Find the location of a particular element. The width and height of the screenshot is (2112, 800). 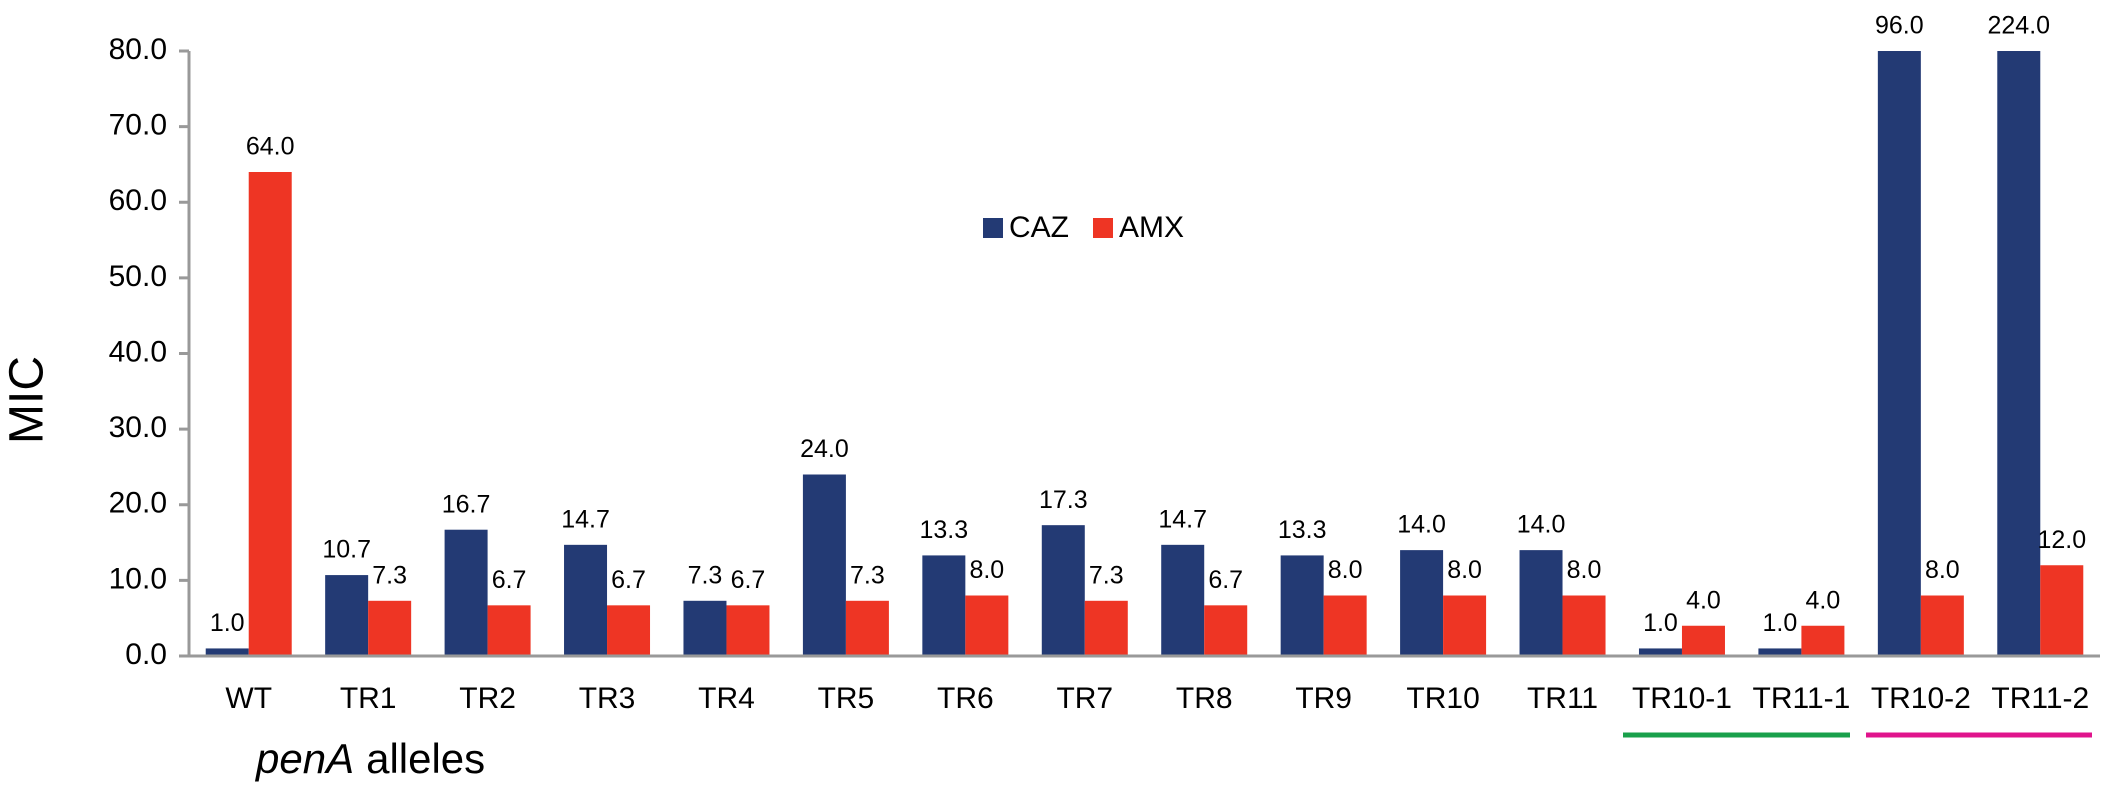

x-tick-label: TR7 is located at coordinates (1084, 698).